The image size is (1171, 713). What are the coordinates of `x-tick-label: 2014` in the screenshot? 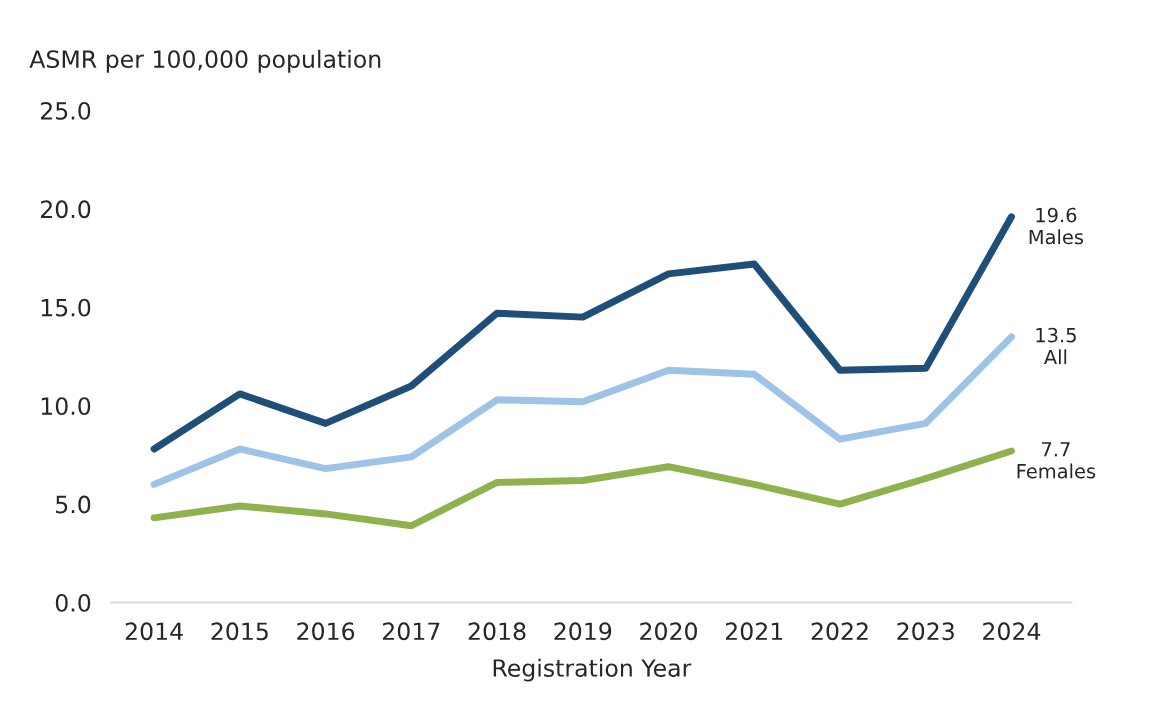 It's located at (154, 631).